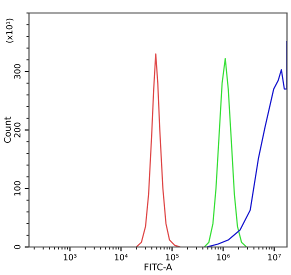  What do you see at coordinates (158, 267) in the screenshot?
I see `x-axis-title: FITC-A` at bounding box center [158, 267].